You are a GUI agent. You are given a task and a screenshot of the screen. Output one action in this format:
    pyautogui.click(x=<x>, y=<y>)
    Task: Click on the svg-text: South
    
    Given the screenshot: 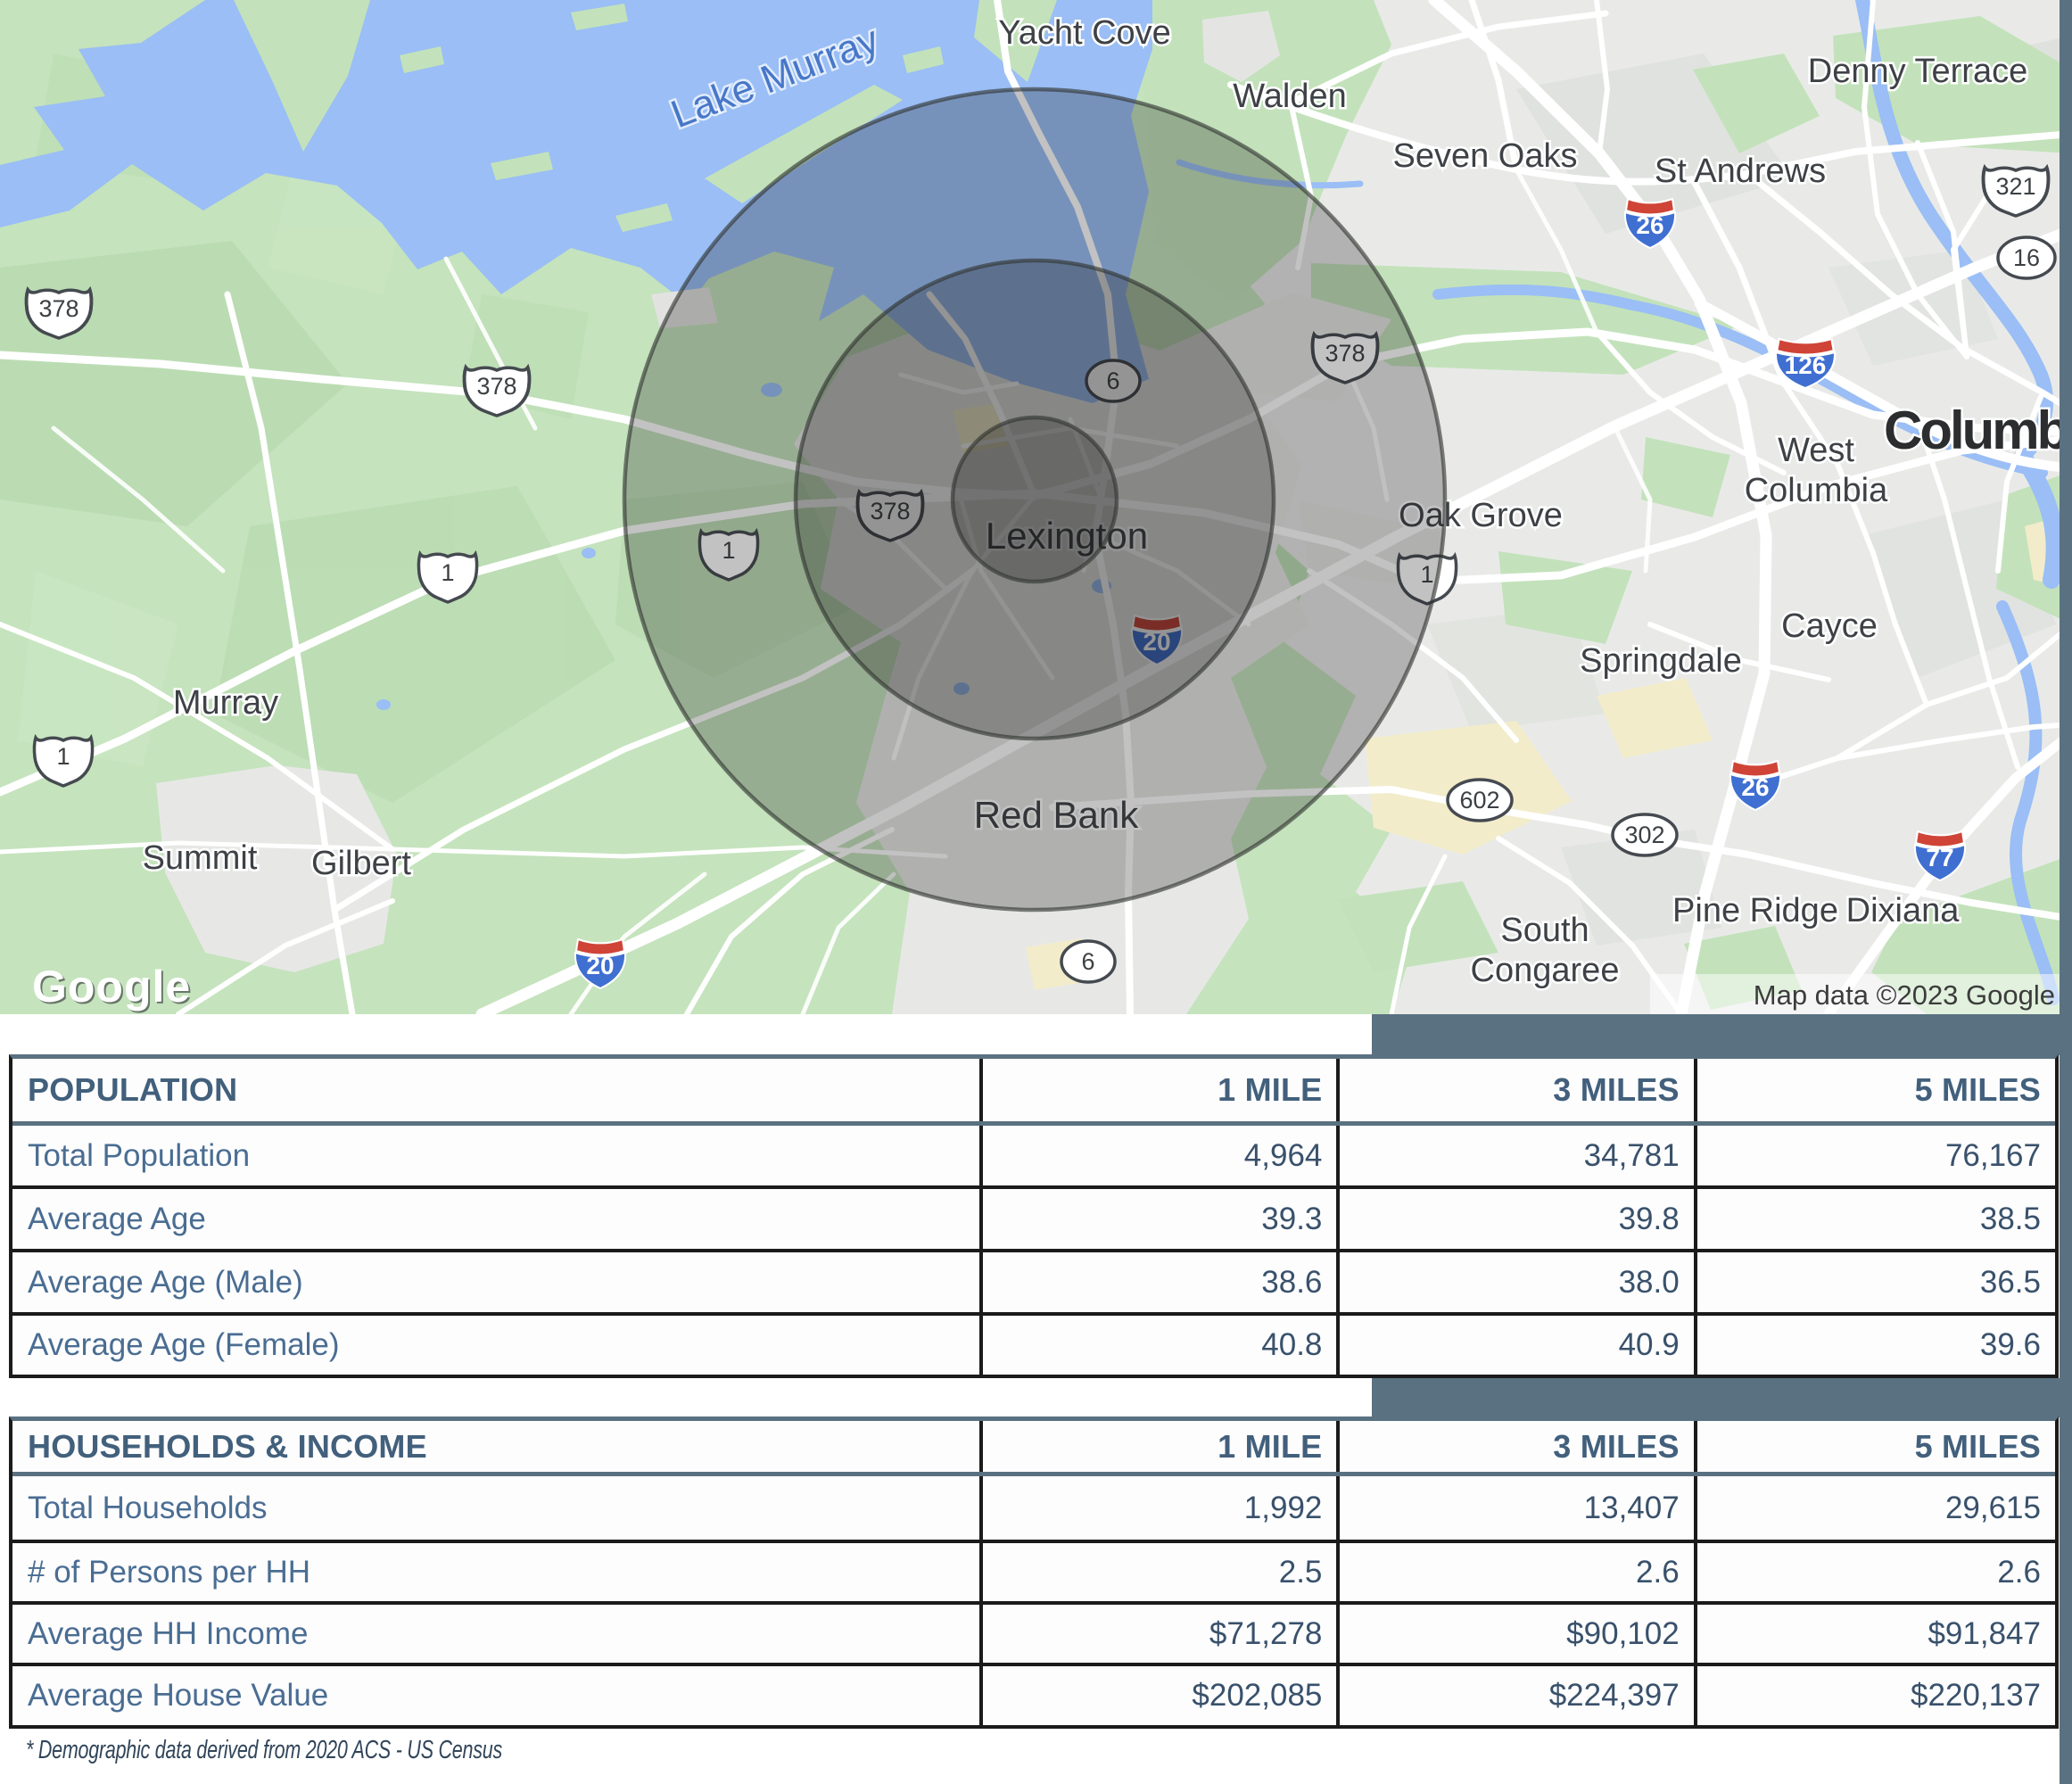 What is the action you would take?
    pyautogui.click(x=1544, y=930)
    